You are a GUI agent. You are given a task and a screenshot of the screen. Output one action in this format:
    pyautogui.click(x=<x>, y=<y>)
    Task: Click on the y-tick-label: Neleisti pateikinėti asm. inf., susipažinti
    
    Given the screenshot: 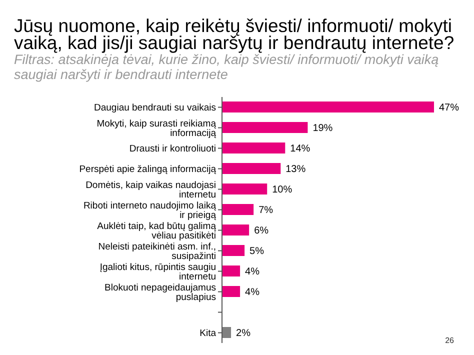 What is the action you would take?
    pyautogui.click(x=157, y=251)
    